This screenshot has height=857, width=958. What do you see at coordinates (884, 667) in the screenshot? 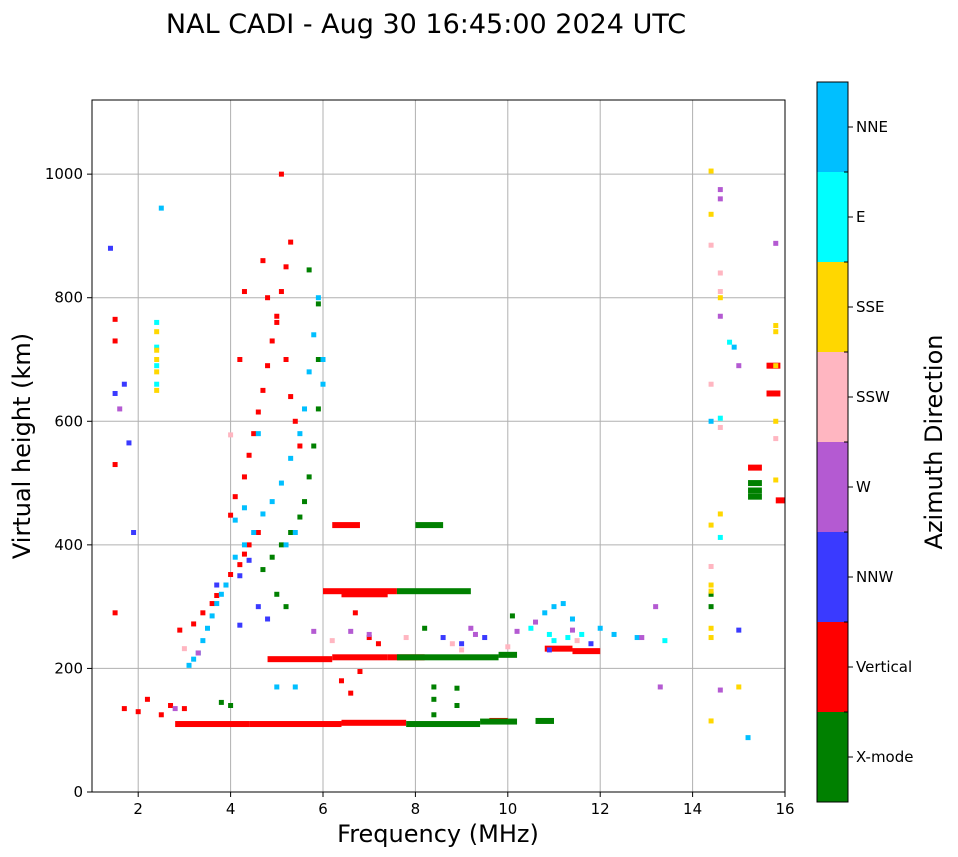
I see `colorbar-tick-label: Vertical` at bounding box center [884, 667].